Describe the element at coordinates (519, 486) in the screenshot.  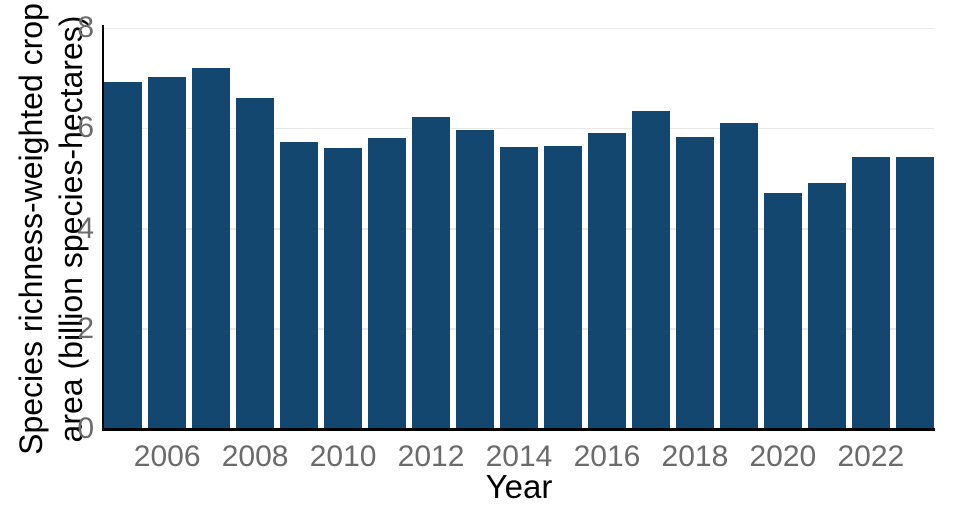
I see `x-axis-title: Year` at that location.